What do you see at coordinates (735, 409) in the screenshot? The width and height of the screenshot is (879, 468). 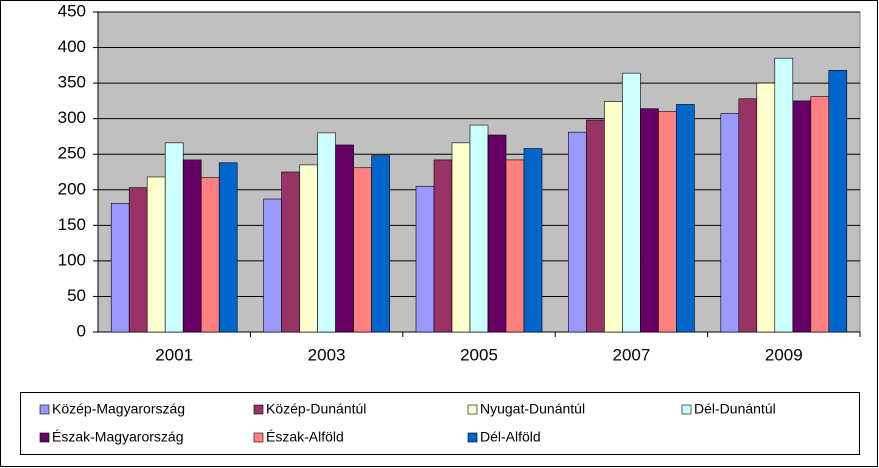 I see `legend-label: Dél-Dunántúl` at bounding box center [735, 409].